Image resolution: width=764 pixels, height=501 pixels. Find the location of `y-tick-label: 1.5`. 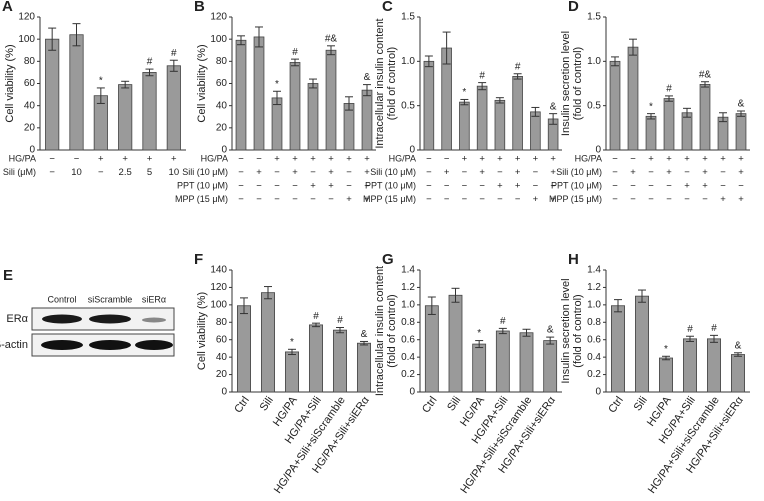

y-tick-label: 1.5 is located at coordinates (408, 17).